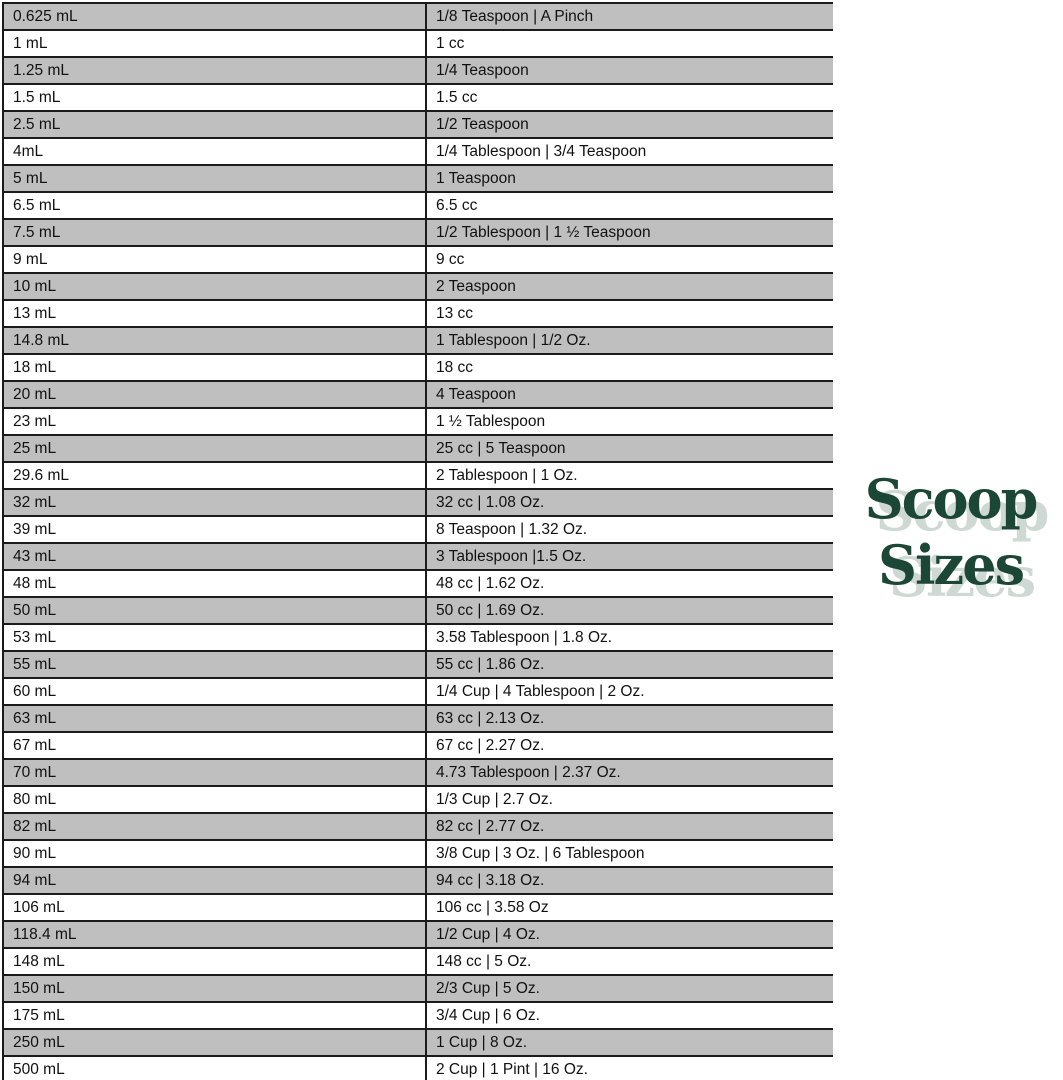 The height and width of the screenshot is (1080, 1063). I want to click on table-row: 106 mL 106 cc | 3.58 Oz, so click(417, 907).